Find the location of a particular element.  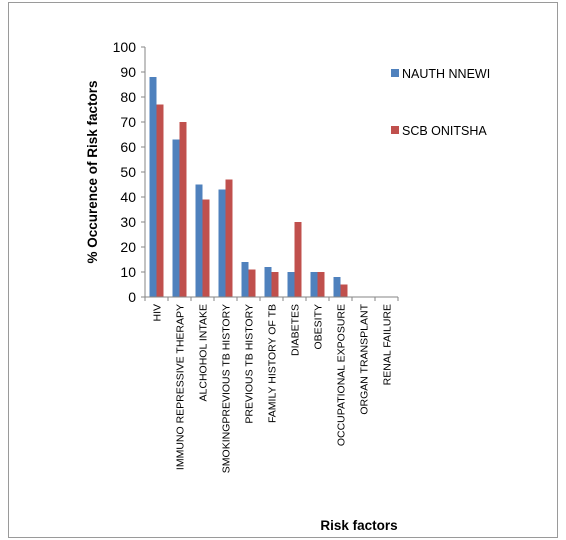

y-ticks: 0 10 20 30 40 50 60 70 80 90 100 is located at coordinates (129, 172).